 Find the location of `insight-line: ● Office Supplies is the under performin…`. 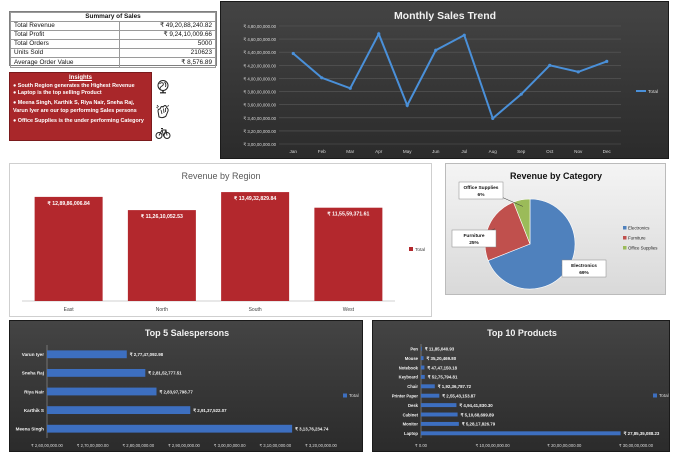

insight-line: ● Office Supplies is the under performin… is located at coordinates (78, 121).